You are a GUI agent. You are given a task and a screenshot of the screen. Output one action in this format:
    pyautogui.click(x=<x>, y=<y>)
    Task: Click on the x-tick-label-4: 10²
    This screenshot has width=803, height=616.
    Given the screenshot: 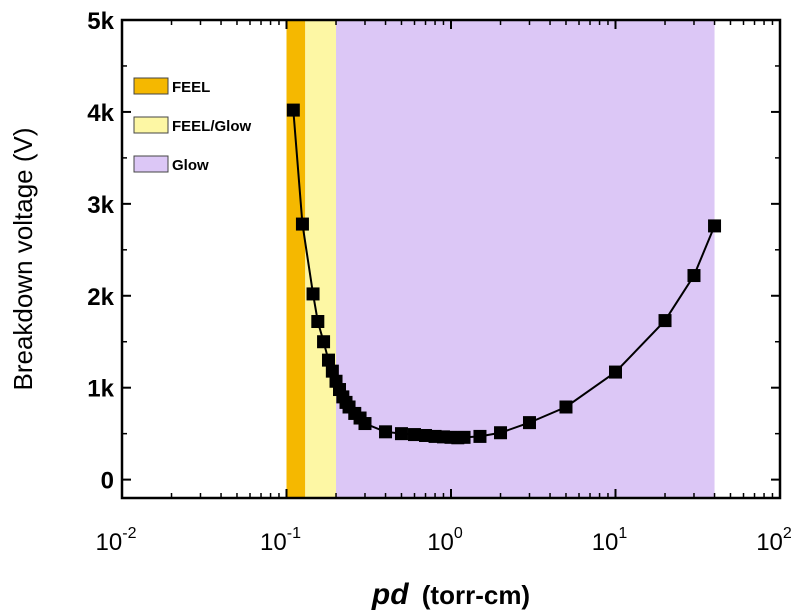 What is the action you would take?
    pyautogui.click(x=774, y=540)
    